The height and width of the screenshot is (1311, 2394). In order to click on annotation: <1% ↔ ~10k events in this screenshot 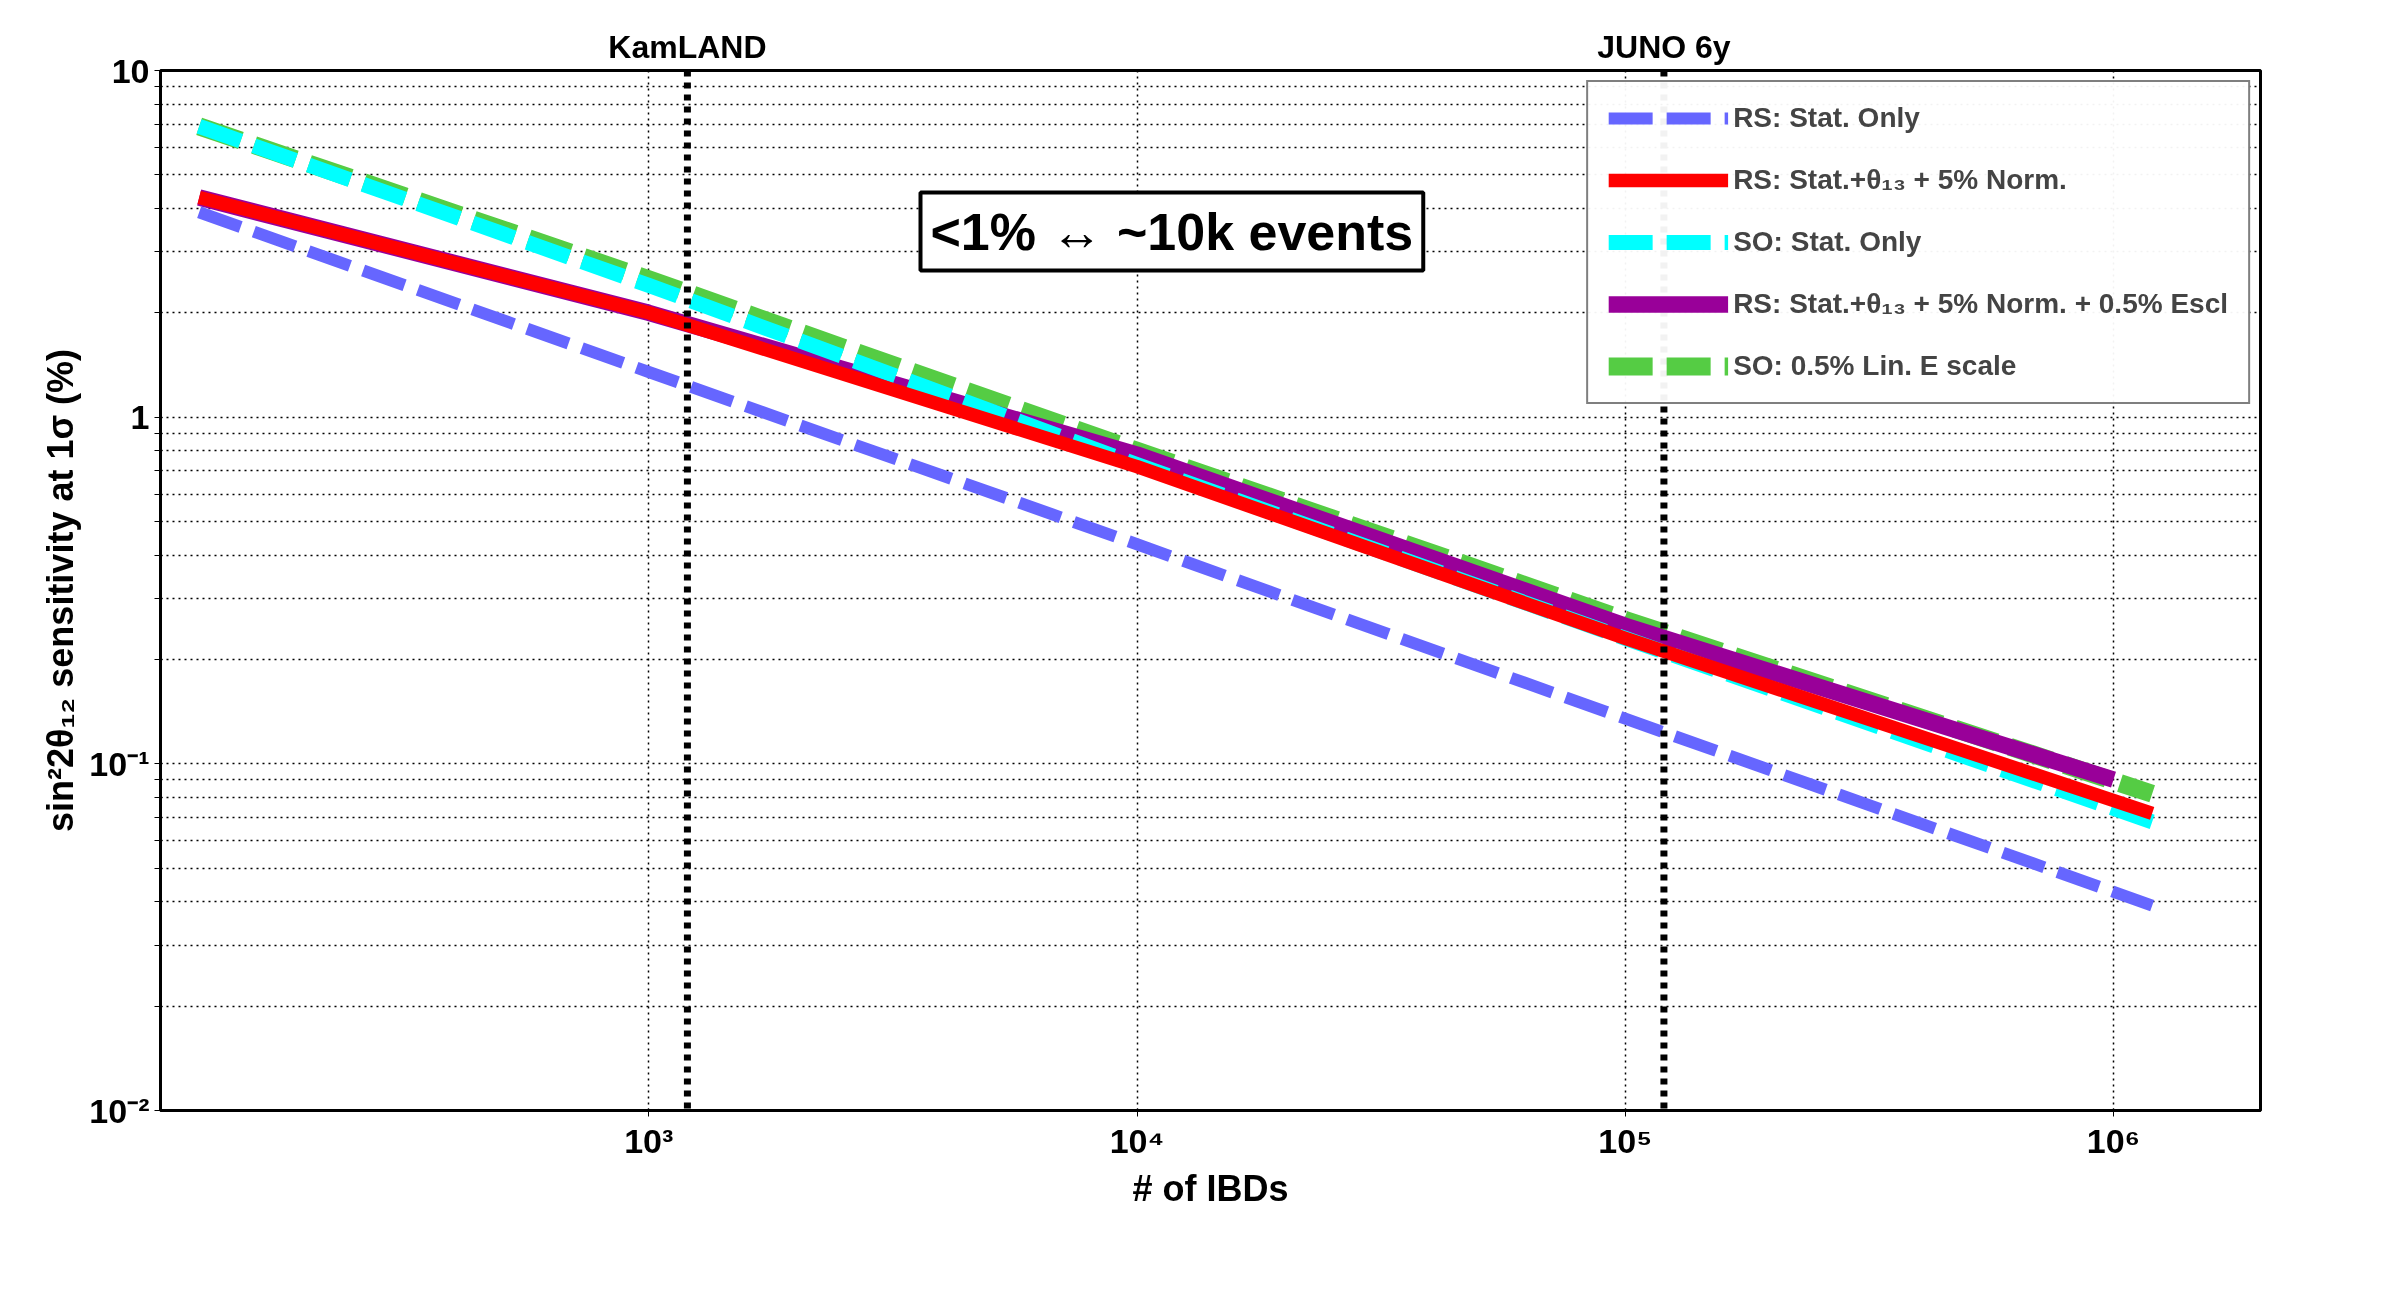, I will do `click(1172, 231)`.